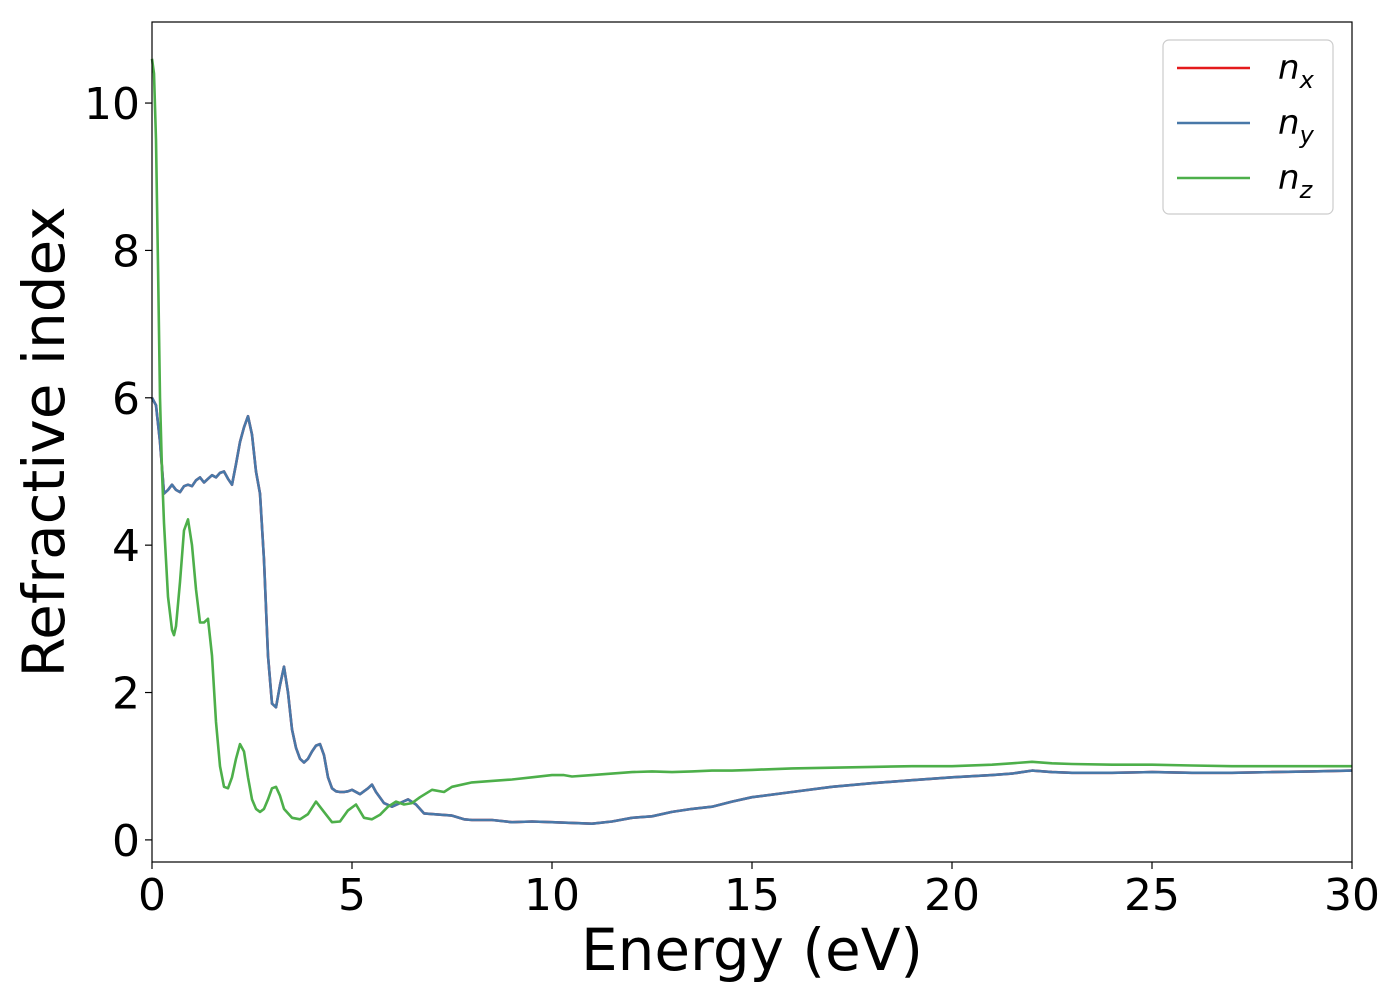 This screenshot has height=1000, width=1400. I want to click on y-tick-label: 6, so click(126, 399).